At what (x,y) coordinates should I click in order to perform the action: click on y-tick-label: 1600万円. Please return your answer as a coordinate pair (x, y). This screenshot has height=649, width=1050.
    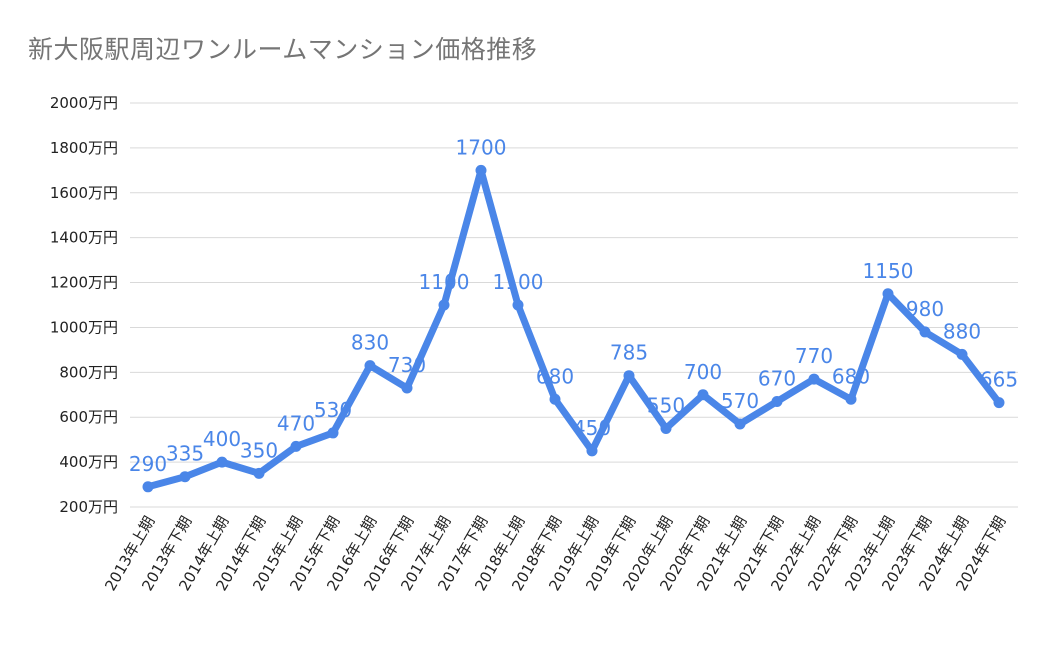
    Looking at the image, I should click on (84, 193).